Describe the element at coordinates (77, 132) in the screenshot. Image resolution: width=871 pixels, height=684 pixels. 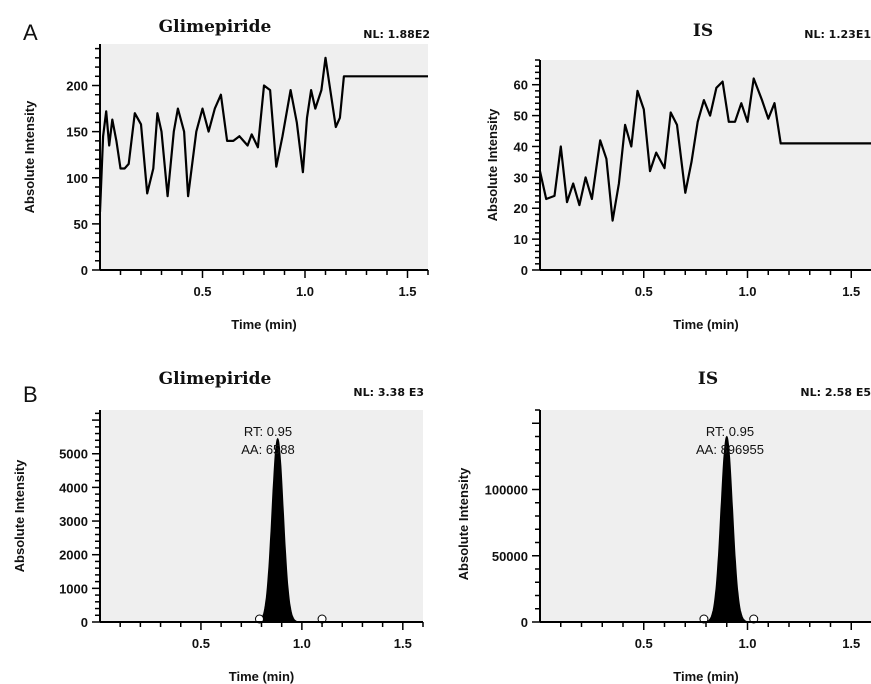
I see `y-tick-label: 150` at that location.